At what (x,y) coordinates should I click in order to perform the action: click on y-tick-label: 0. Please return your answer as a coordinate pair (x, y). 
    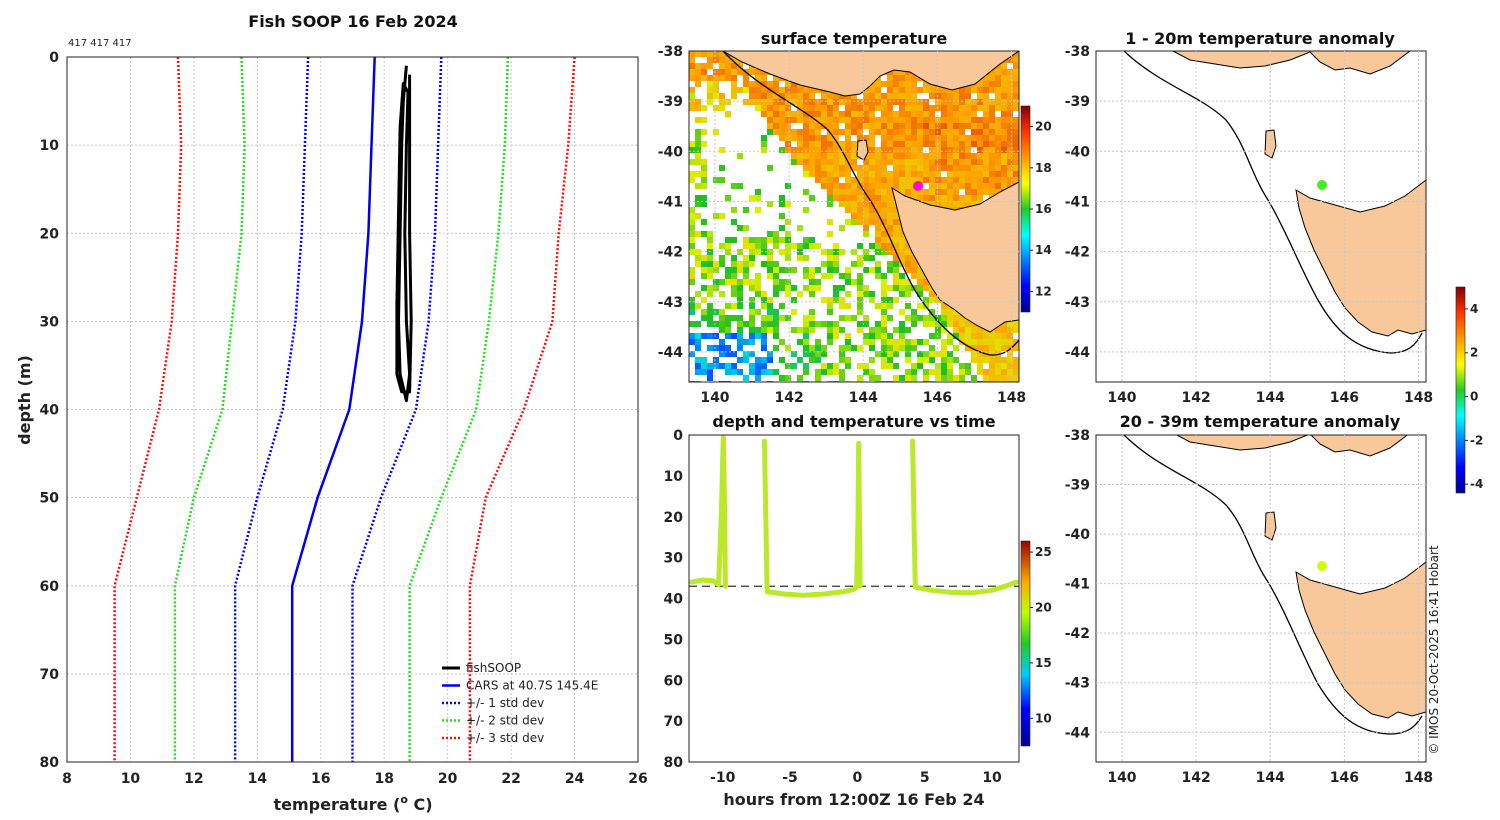
    Looking at the image, I should click on (54, 58).